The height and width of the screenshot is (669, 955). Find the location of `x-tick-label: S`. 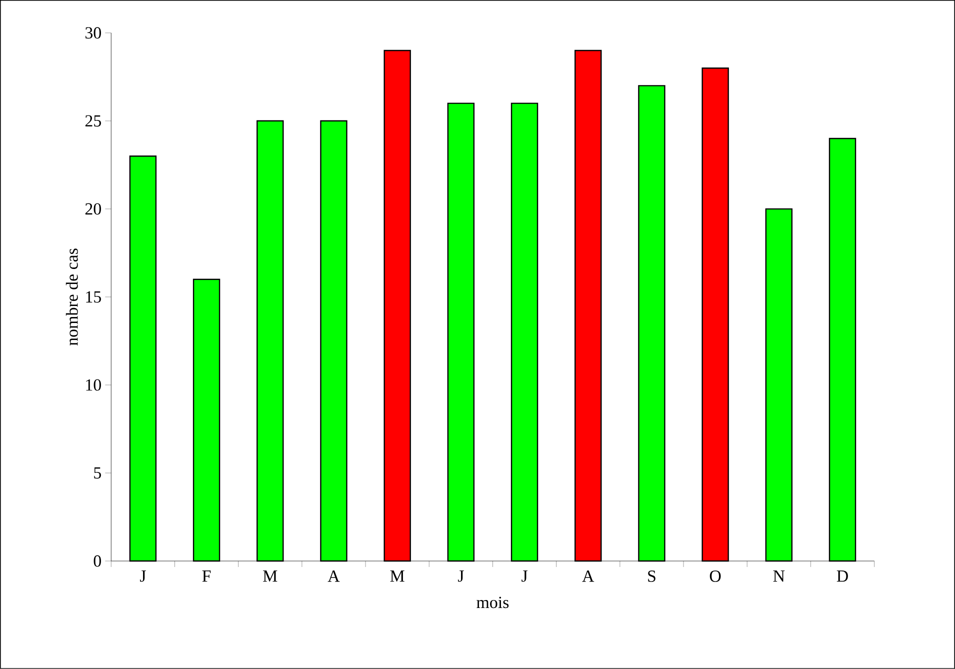

x-tick-label: S is located at coordinates (652, 576).